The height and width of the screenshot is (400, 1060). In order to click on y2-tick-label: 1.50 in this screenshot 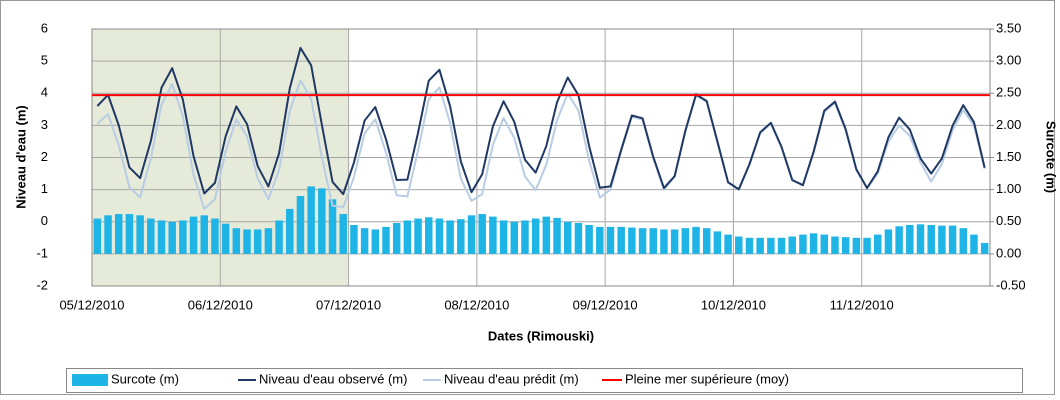, I will do `click(1008, 156)`.